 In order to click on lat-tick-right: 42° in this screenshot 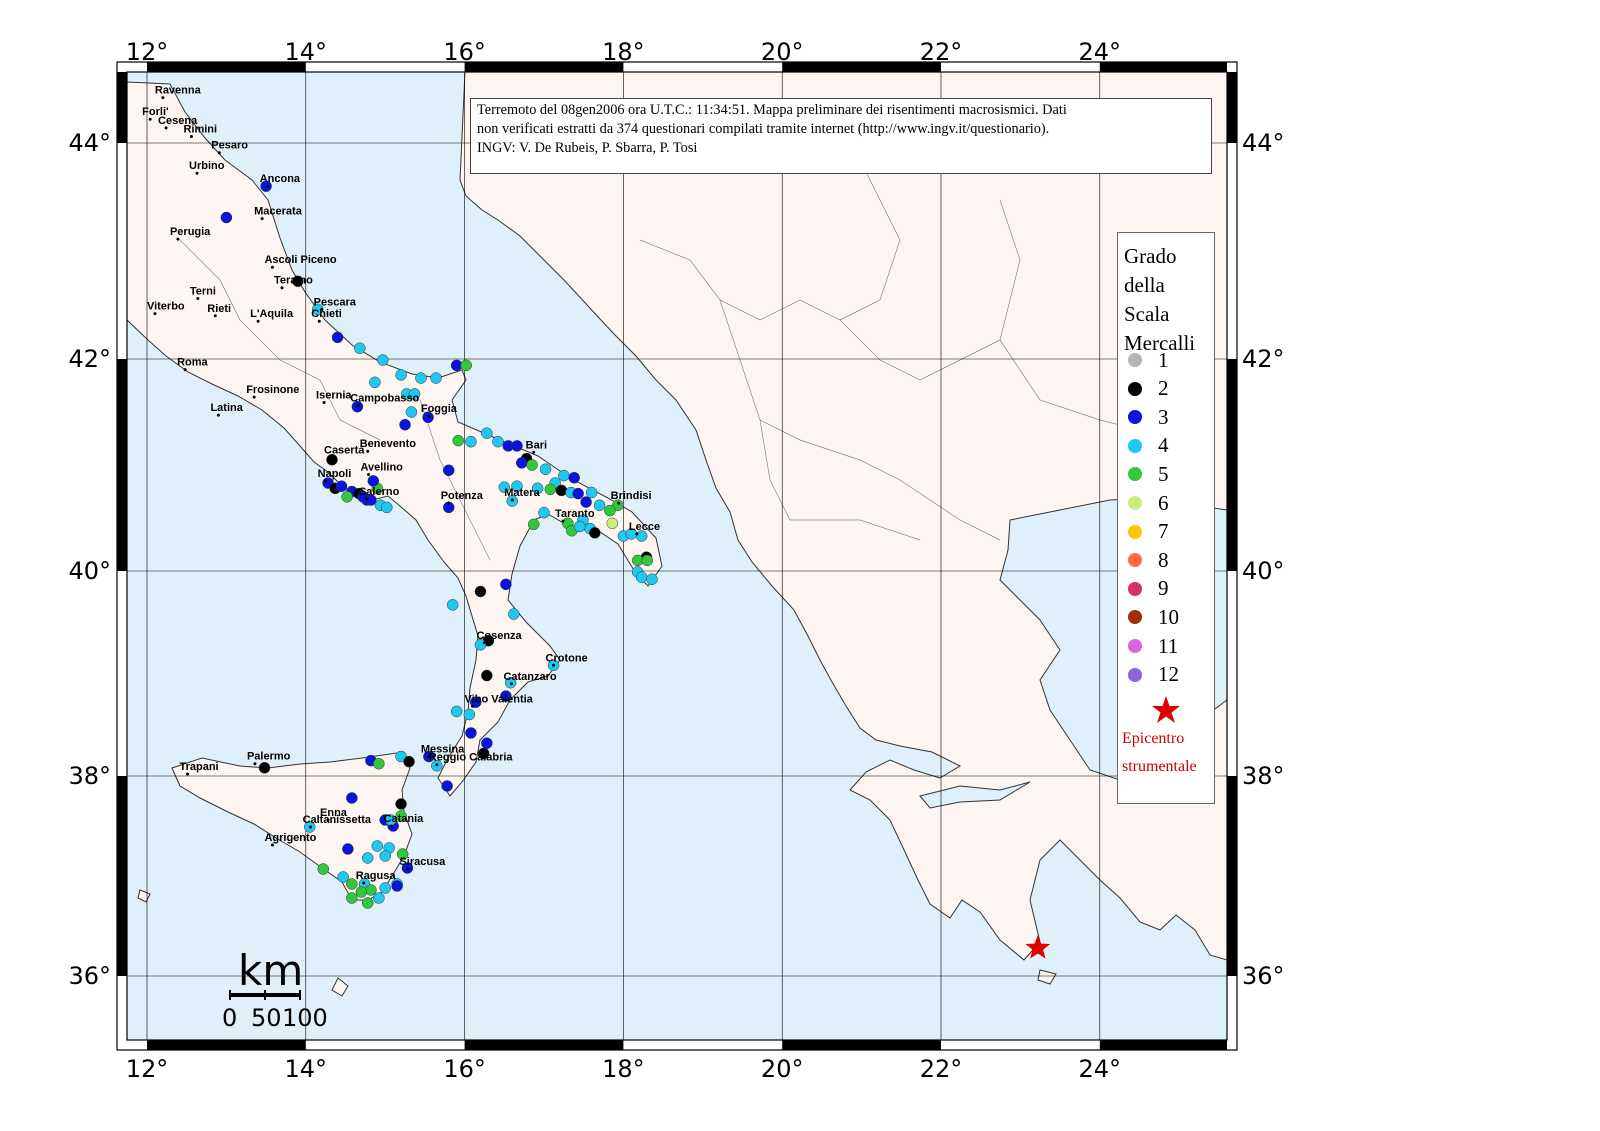, I will do `click(1263, 359)`.